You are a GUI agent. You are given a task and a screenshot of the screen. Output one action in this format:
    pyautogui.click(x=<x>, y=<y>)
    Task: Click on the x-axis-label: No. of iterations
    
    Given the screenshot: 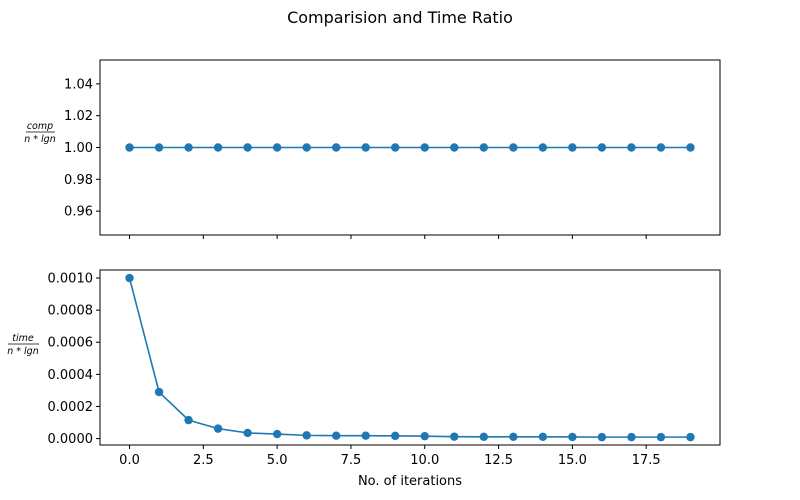 What is the action you would take?
    pyautogui.click(x=410, y=481)
    